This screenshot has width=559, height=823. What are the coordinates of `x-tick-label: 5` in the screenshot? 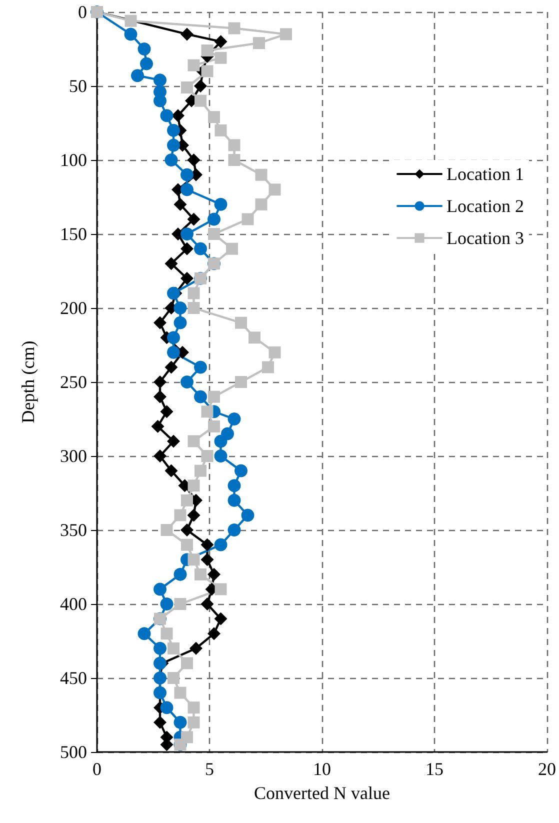 It's located at (209, 769).